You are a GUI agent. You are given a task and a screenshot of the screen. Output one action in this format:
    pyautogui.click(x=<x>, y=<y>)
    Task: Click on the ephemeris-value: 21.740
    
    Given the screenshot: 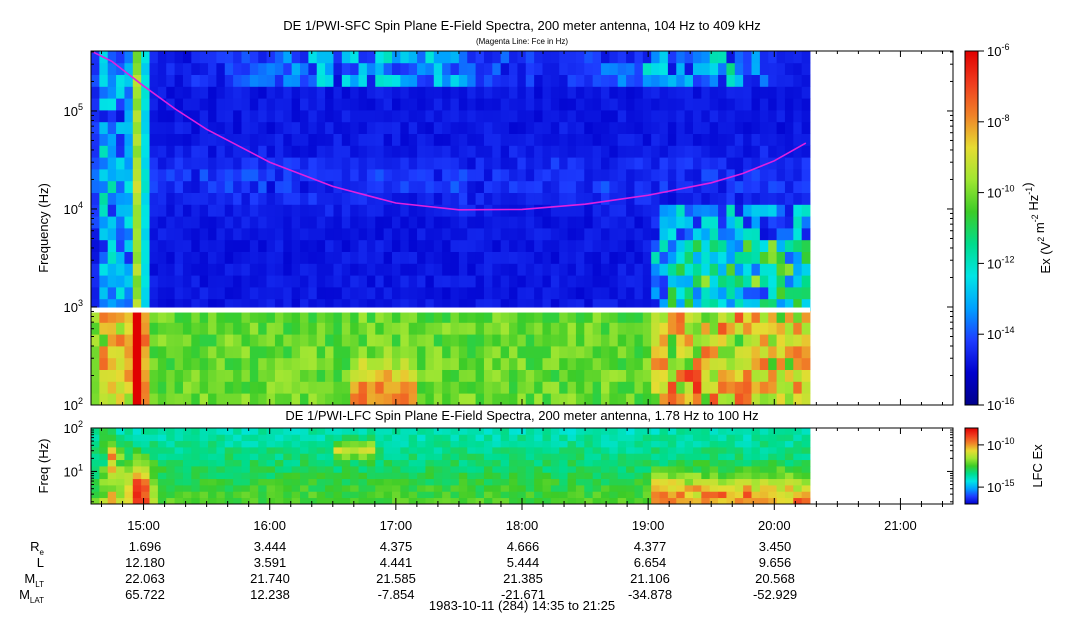 What is the action you would take?
    pyautogui.click(x=270, y=578)
    